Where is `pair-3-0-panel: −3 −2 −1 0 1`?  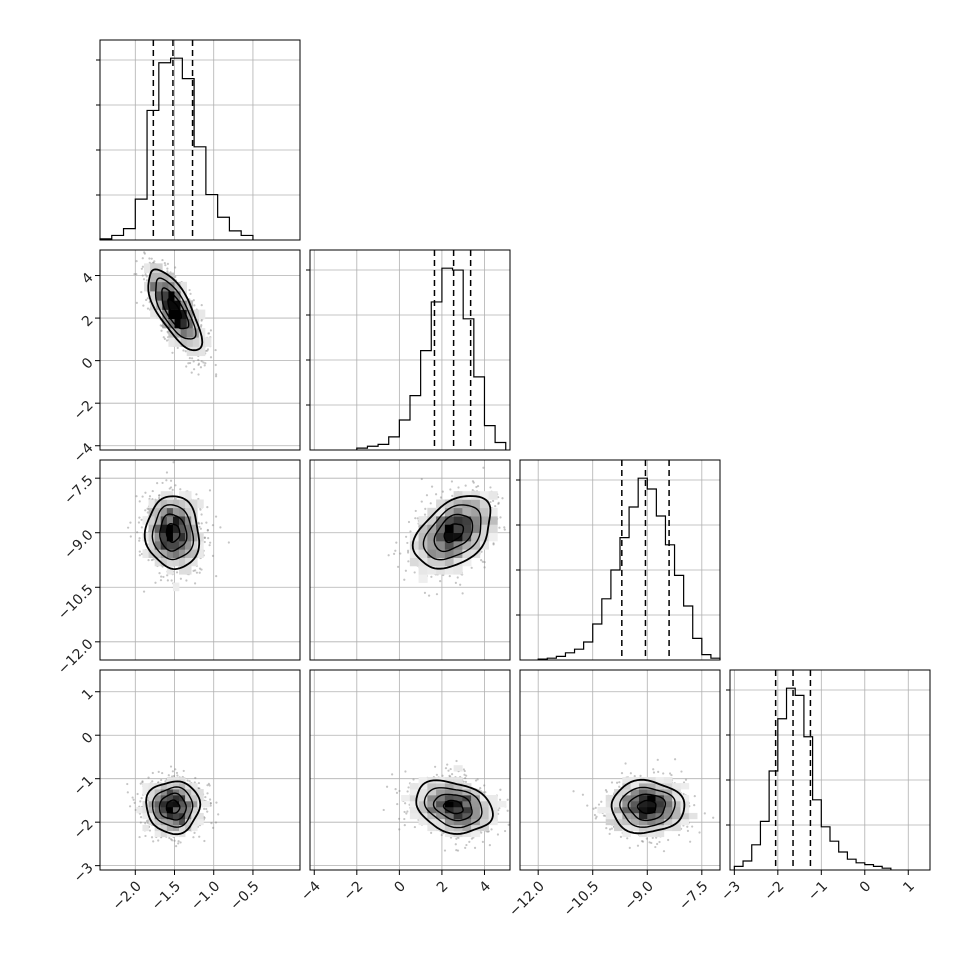
pair-3-0-panel: −3 −2 −1 0 1 is located at coordinates (186, 777).